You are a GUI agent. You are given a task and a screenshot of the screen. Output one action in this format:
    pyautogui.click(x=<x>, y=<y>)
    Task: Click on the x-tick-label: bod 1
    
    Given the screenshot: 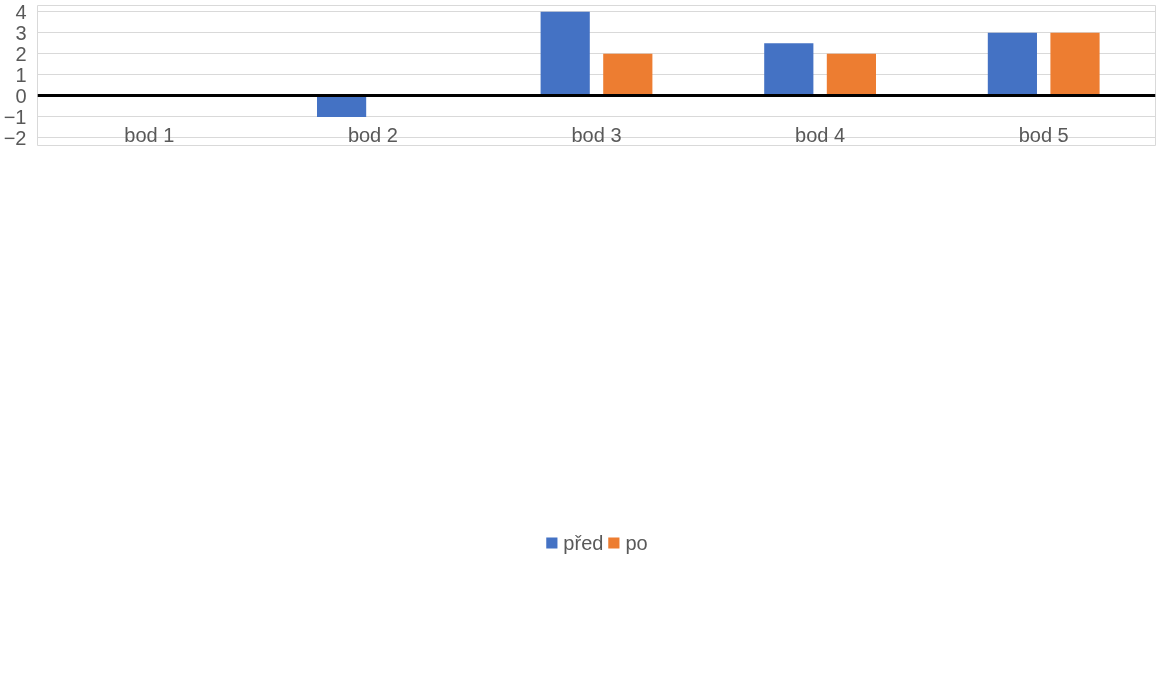 What is the action you would take?
    pyautogui.click(x=149, y=134)
    